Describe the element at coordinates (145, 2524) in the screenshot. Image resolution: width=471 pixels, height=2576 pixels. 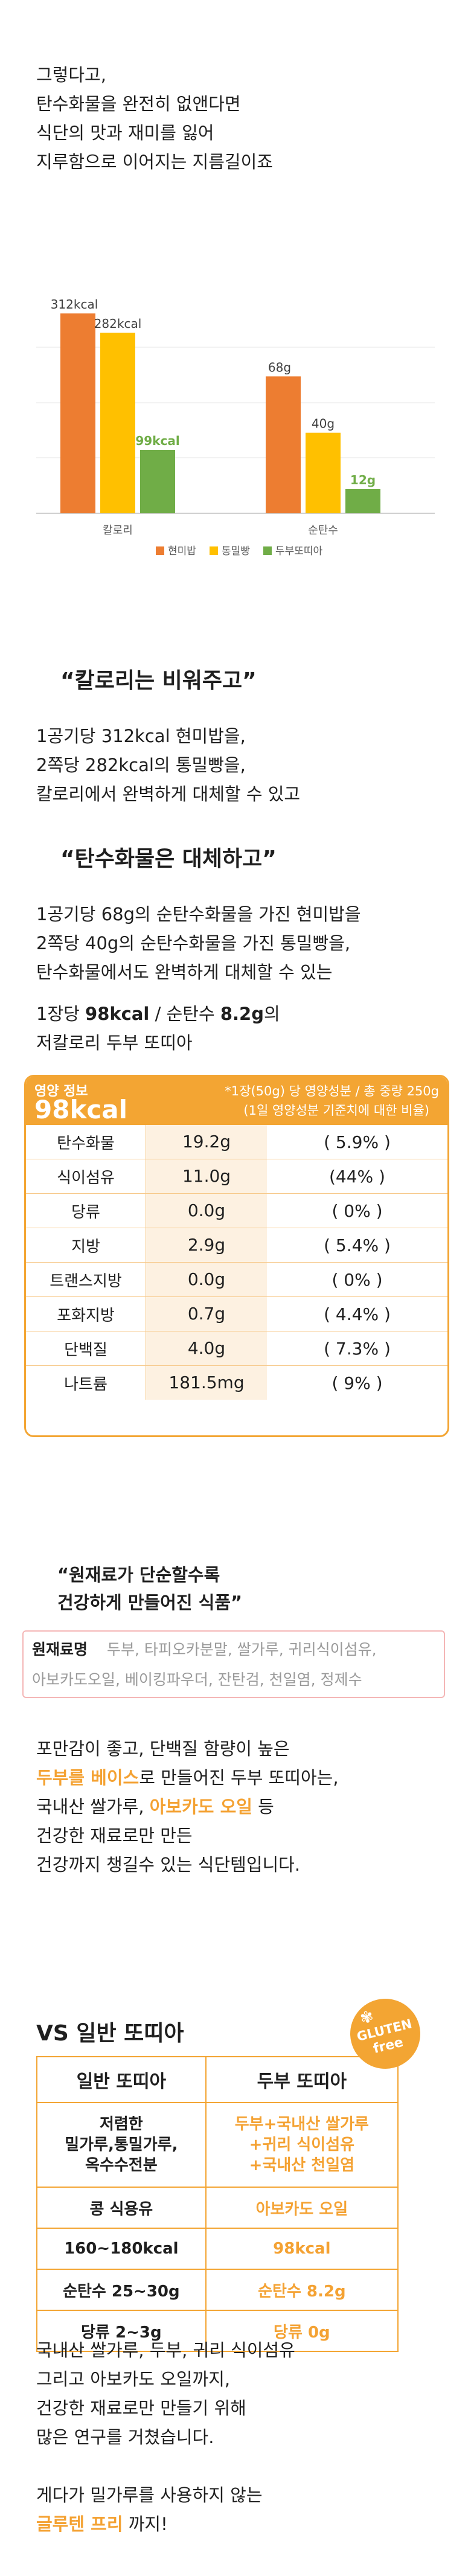
I see `outro-post: 까지!` at that location.